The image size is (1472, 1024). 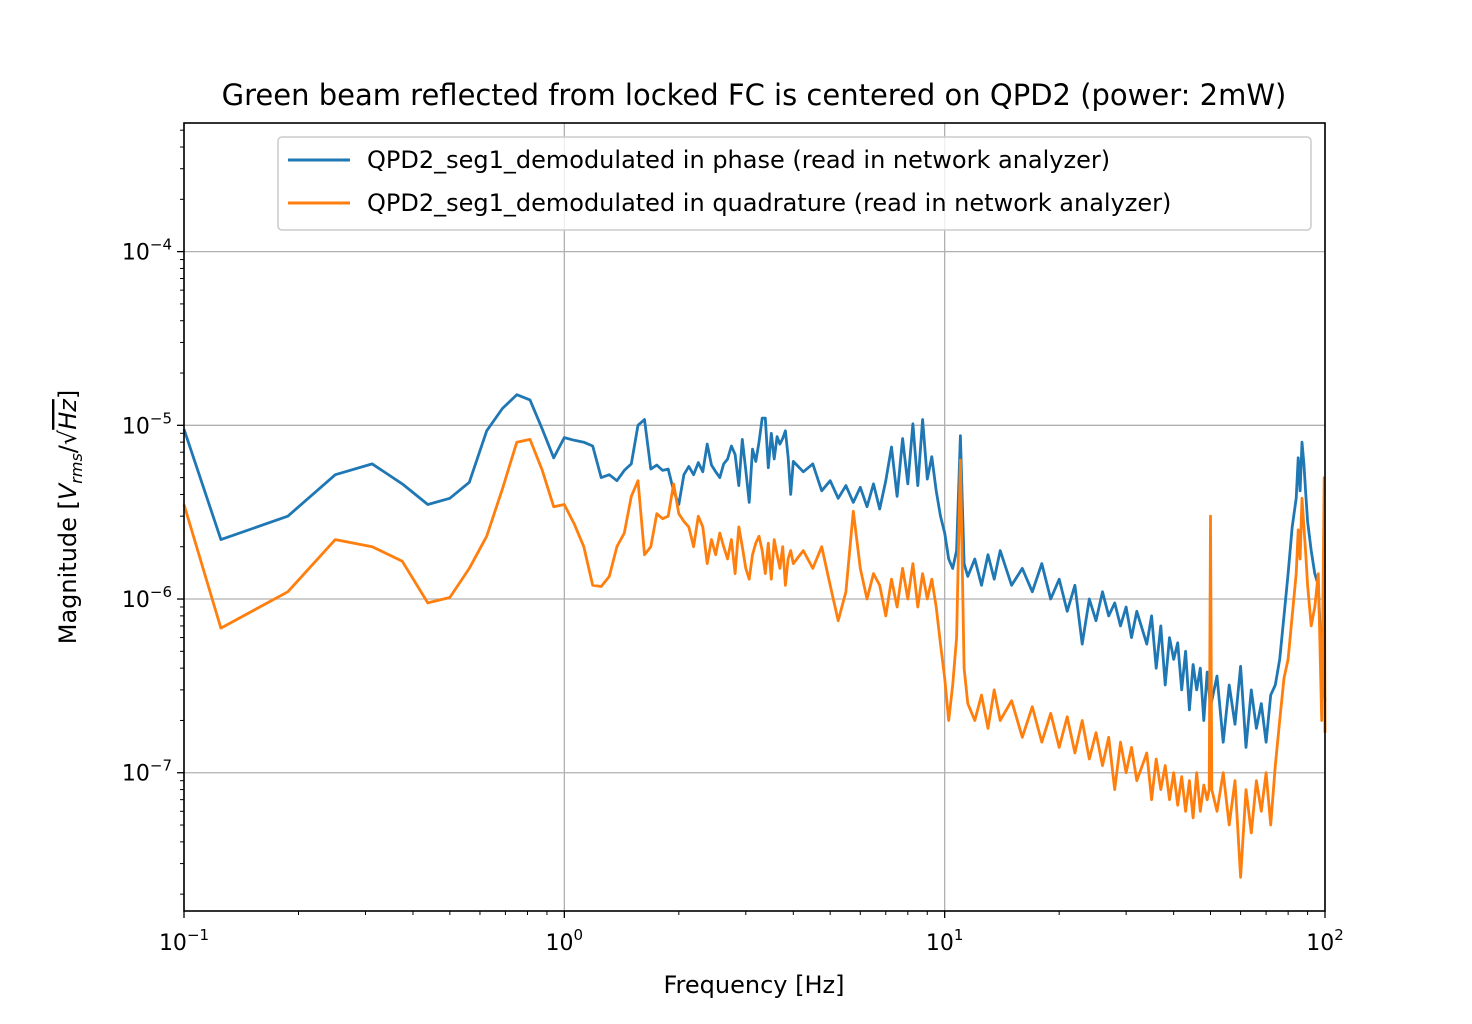 What do you see at coordinates (565, 941) in the screenshot?
I see `x-tick-label: 10⁰` at bounding box center [565, 941].